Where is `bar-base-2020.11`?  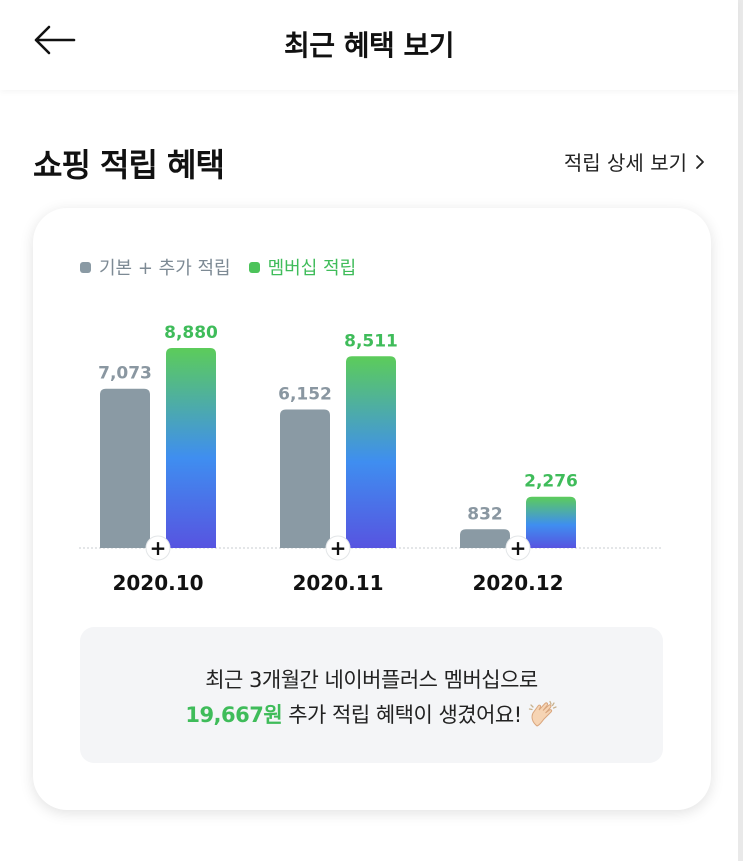 bar-base-2020.11 is located at coordinates (305, 478).